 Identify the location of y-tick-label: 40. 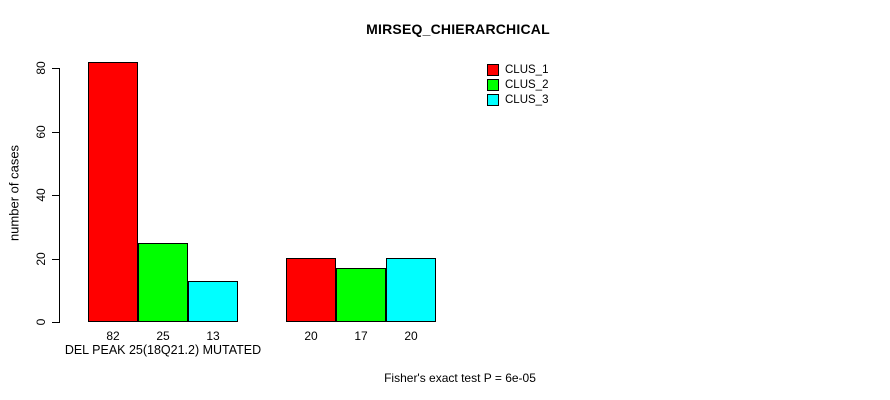
(41, 195).